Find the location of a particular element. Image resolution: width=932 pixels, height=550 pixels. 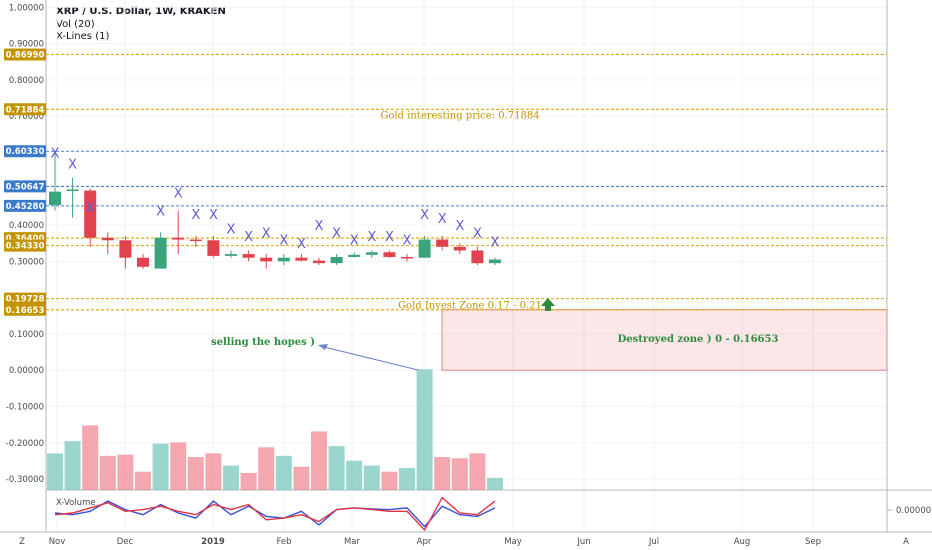

x-tick-label: 2019 is located at coordinates (213, 542).